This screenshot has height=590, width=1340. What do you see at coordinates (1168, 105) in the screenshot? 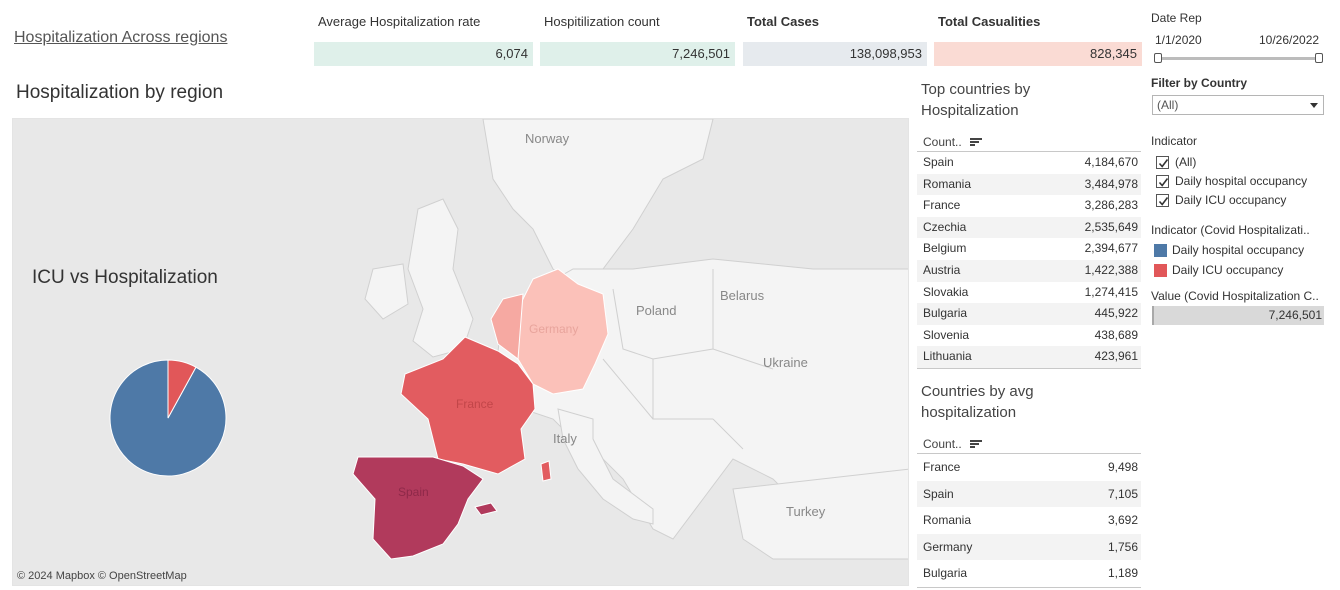
I see `country-filter-value: (All)` at bounding box center [1168, 105].